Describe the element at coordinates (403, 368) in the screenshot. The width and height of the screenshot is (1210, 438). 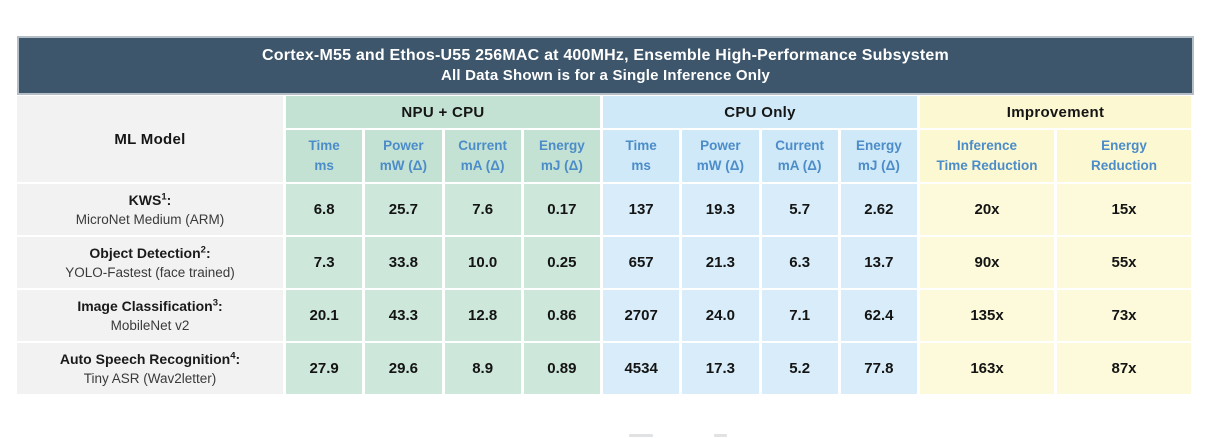
I see `data-cell-npu-power: 29.6` at that location.